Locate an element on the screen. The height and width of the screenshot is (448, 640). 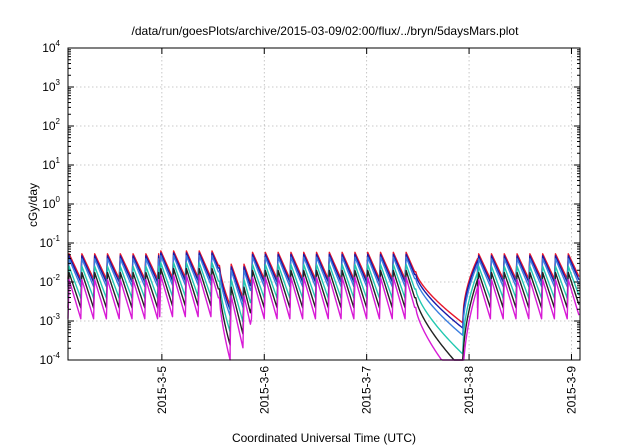
x-tick-label: 2015-3-5 is located at coordinates (162, 390).